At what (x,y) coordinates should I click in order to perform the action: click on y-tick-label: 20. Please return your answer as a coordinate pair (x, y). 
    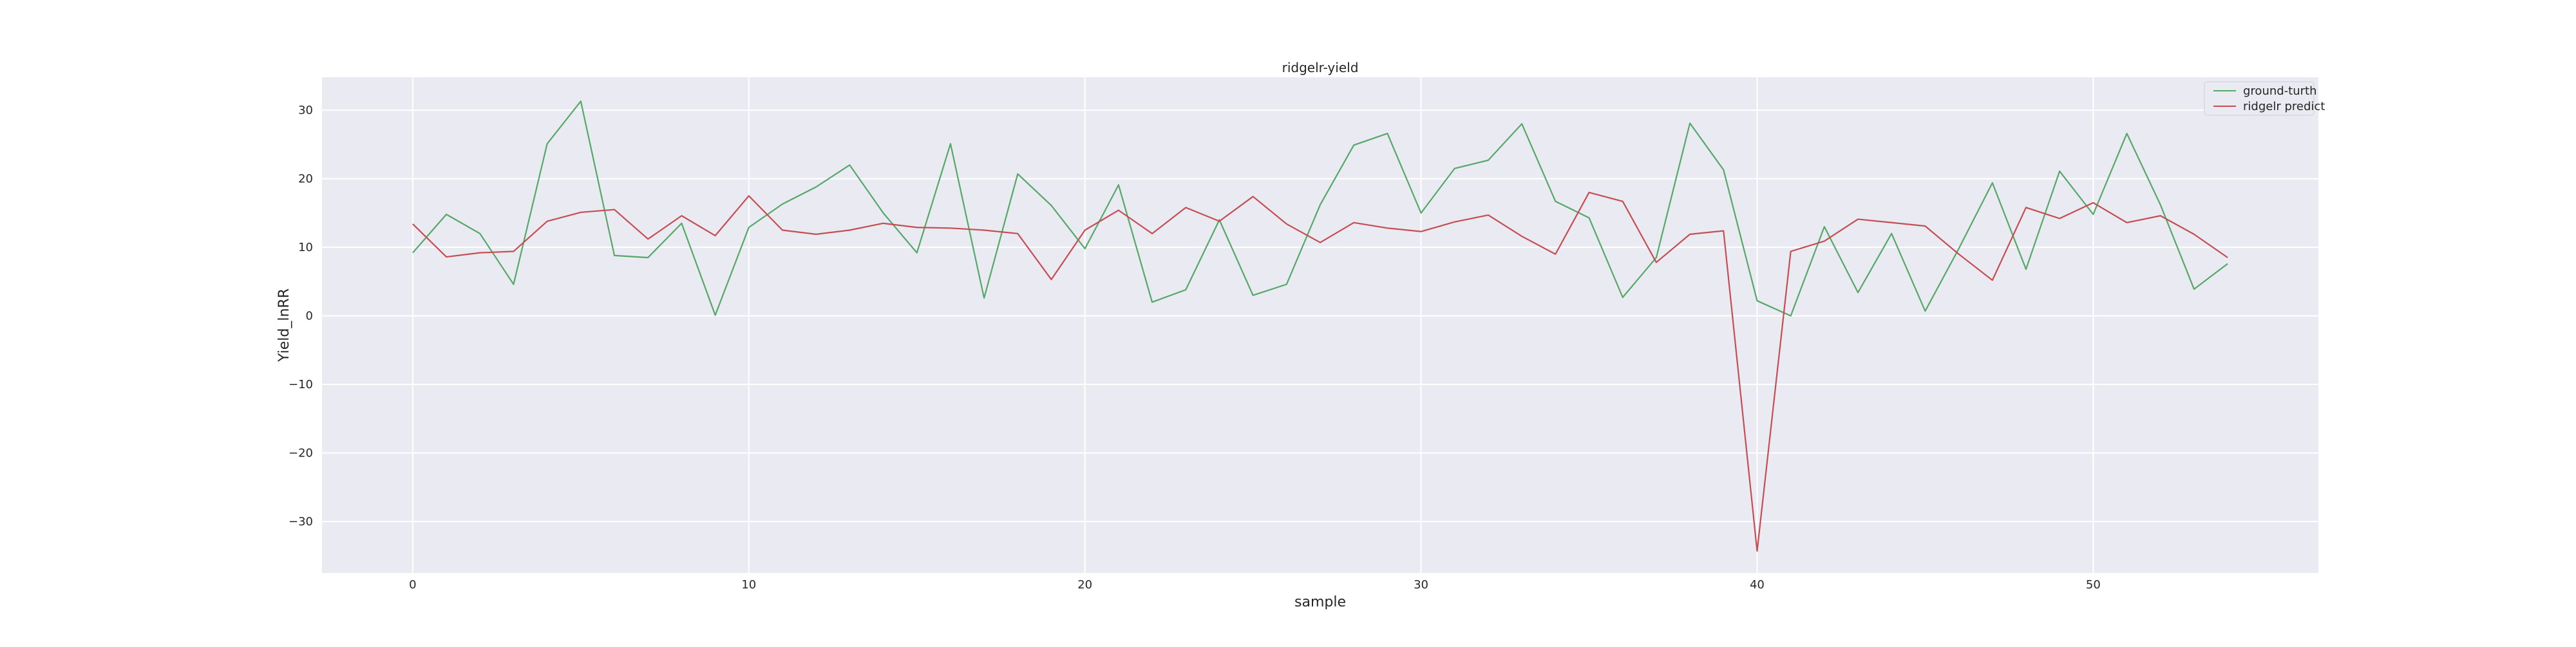
    Looking at the image, I should click on (305, 180).